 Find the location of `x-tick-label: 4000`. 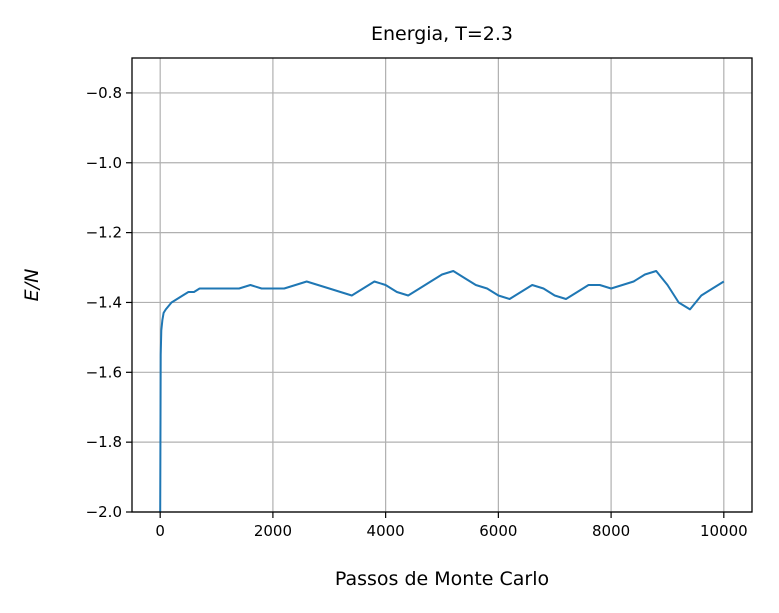

x-tick-label: 4000 is located at coordinates (386, 531).